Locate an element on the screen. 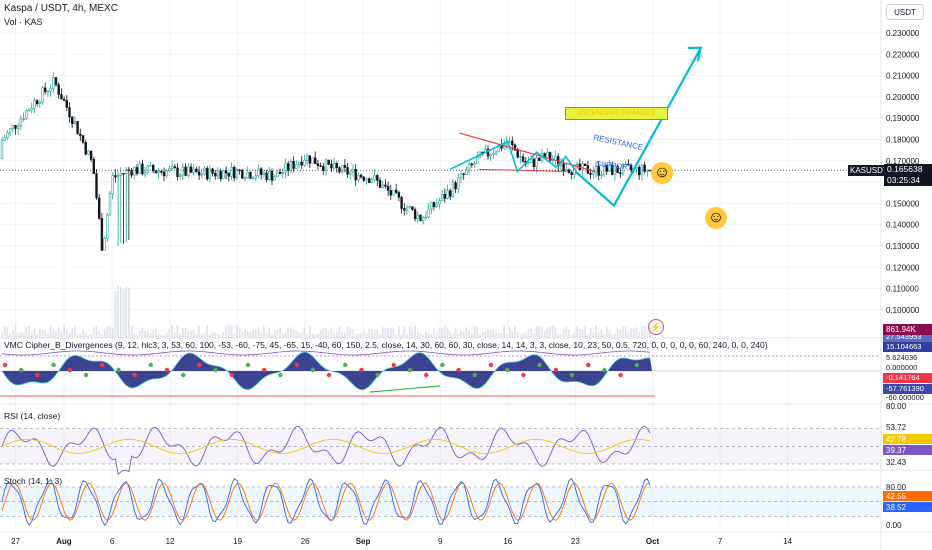 The height and width of the screenshot is (550, 932). x-tick-label: 12 is located at coordinates (170, 541).